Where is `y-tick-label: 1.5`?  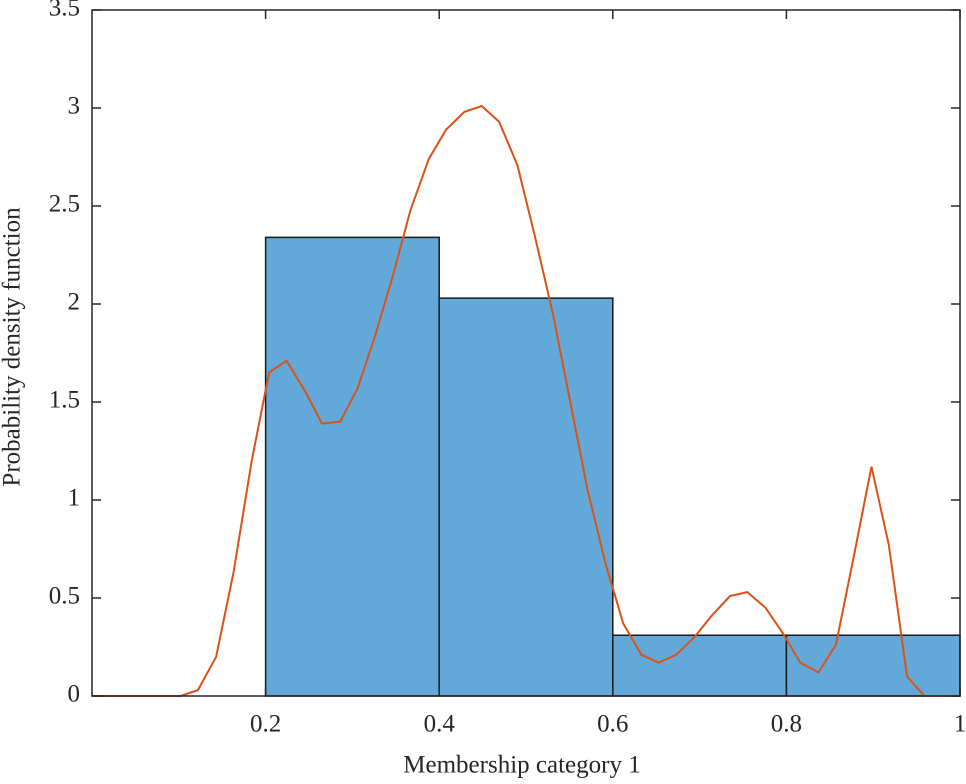
y-tick-label: 1.5 is located at coordinates (64, 400).